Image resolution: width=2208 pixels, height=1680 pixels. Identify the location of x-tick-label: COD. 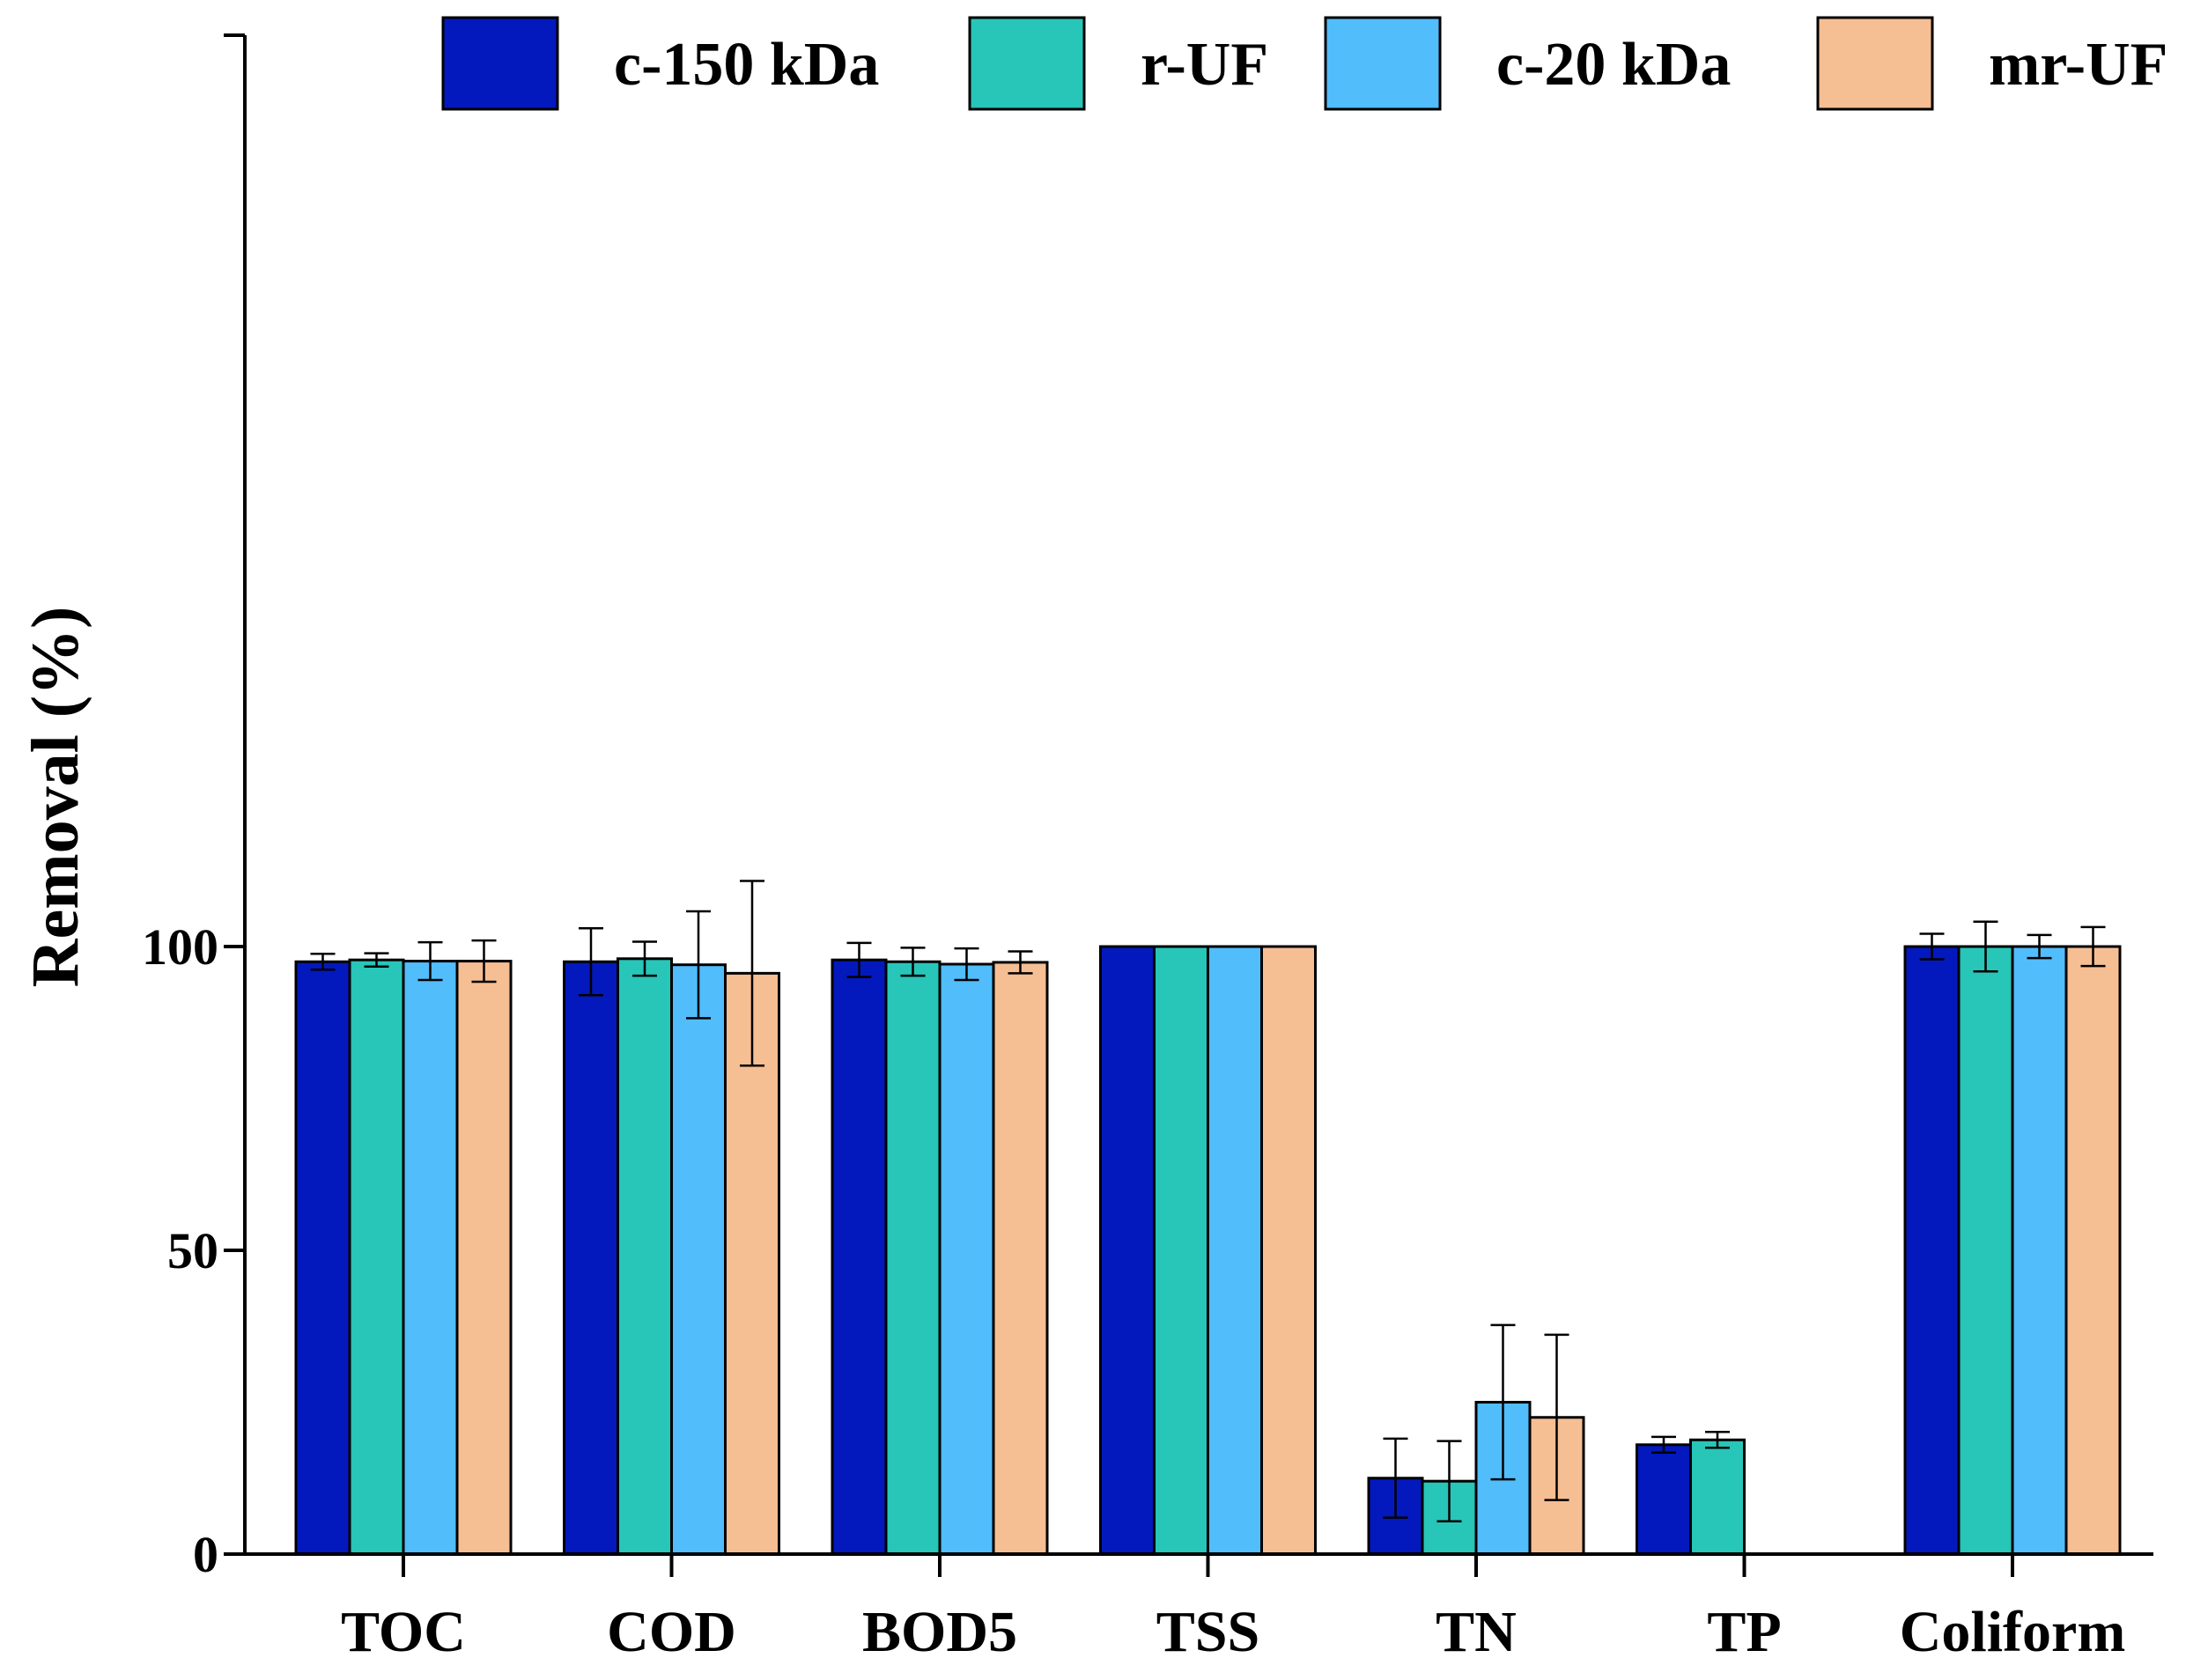
(672, 1632).